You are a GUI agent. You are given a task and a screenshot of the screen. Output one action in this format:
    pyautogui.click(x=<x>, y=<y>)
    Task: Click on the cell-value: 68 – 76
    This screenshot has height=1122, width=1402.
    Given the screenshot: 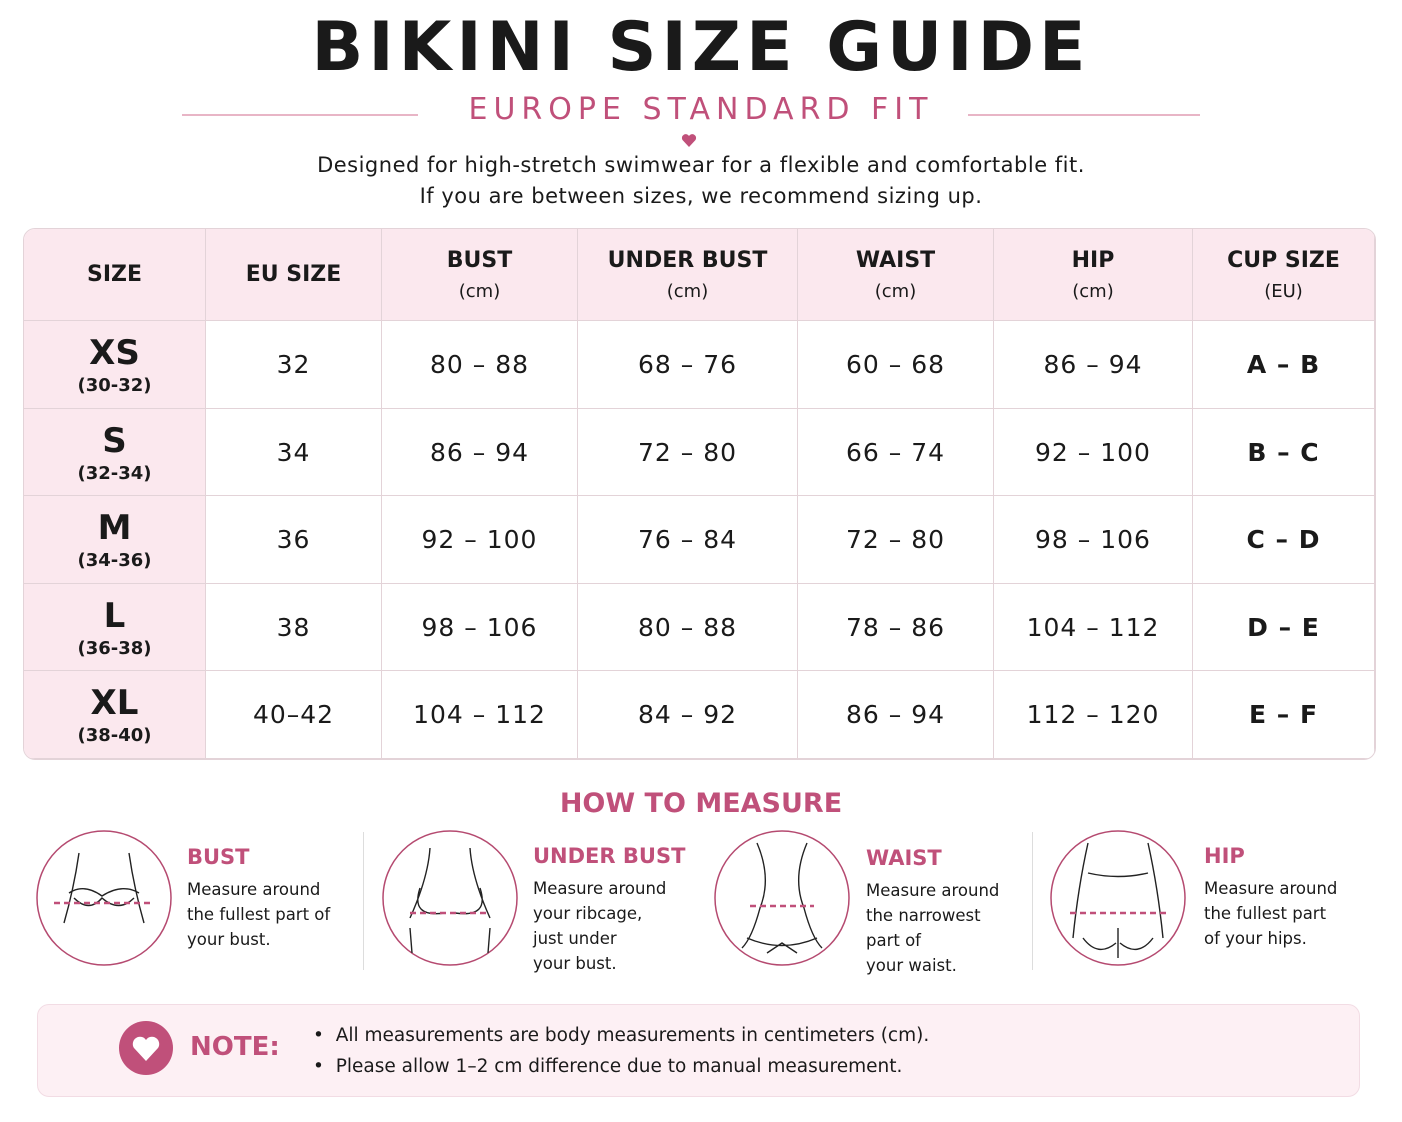 What is the action you would take?
    pyautogui.click(x=687, y=364)
    